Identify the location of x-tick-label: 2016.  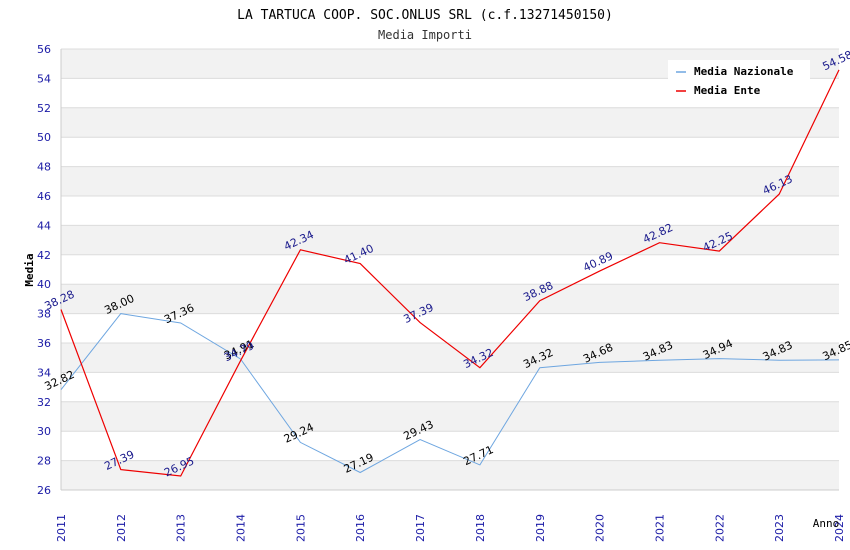
(360, 528).